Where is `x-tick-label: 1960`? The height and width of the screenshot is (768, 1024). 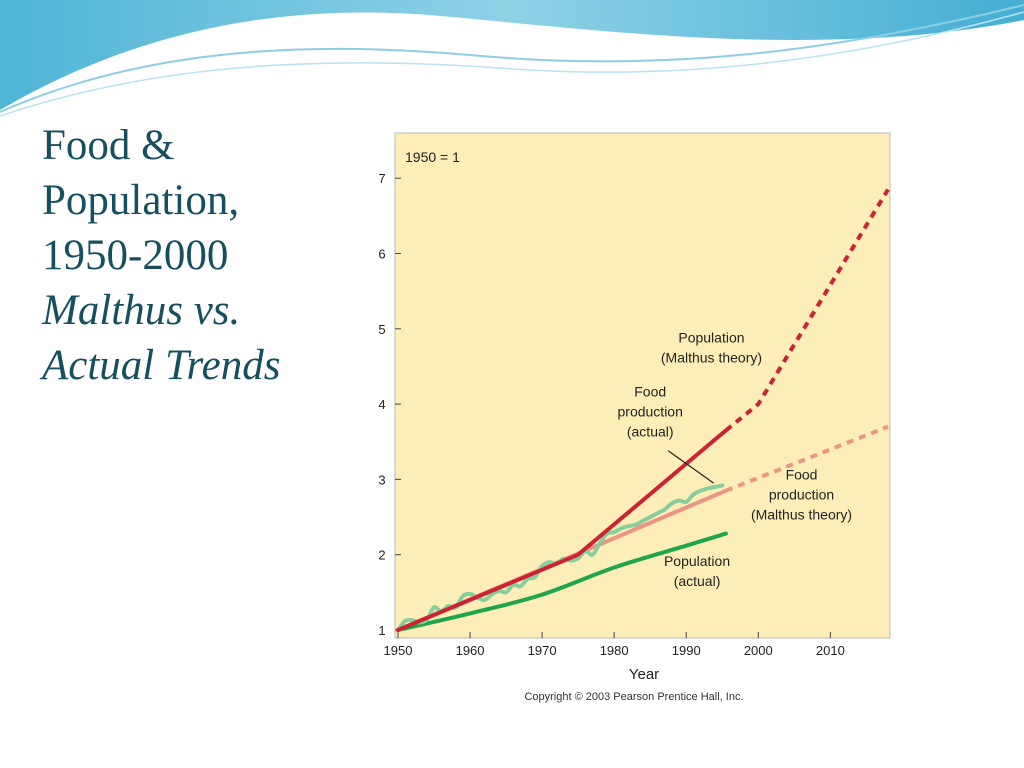 x-tick-label: 1960 is located at coordinates (470, 650).